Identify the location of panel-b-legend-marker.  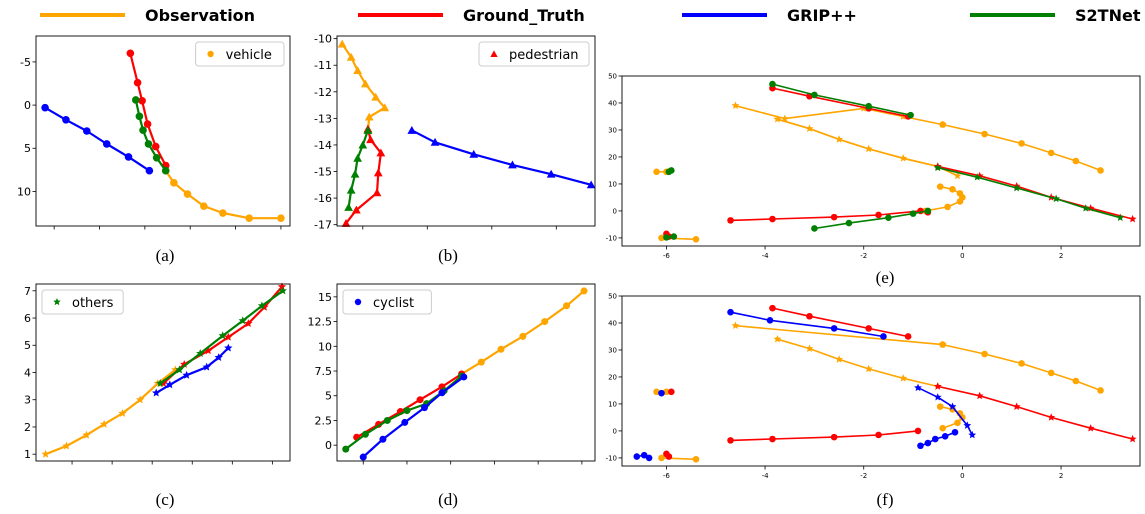
(494, 53).